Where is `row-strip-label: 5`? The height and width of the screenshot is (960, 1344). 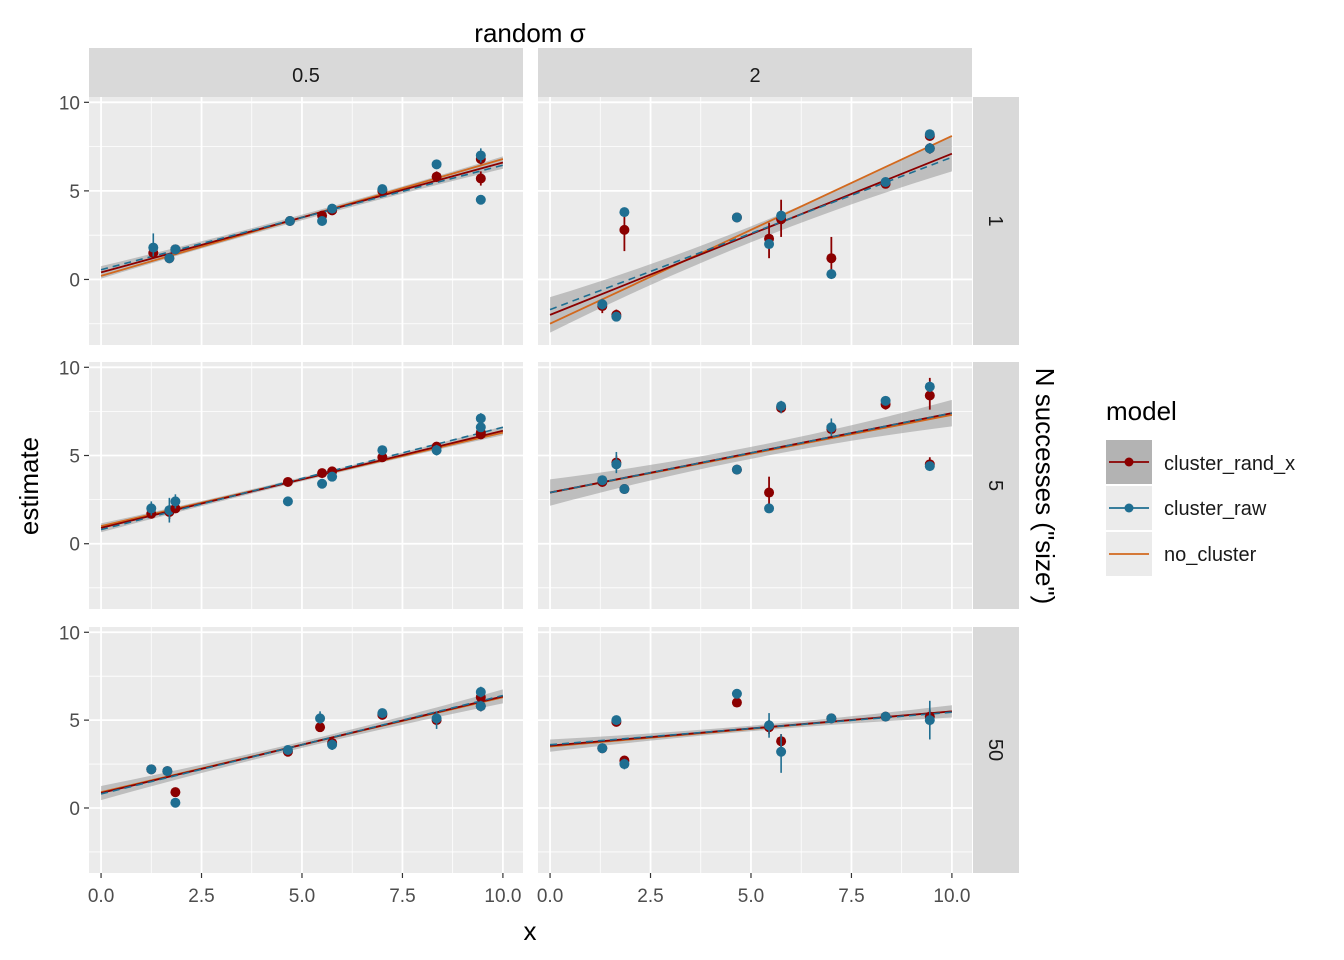 row-strip-label: 5 is located at coordinates (995, 485).